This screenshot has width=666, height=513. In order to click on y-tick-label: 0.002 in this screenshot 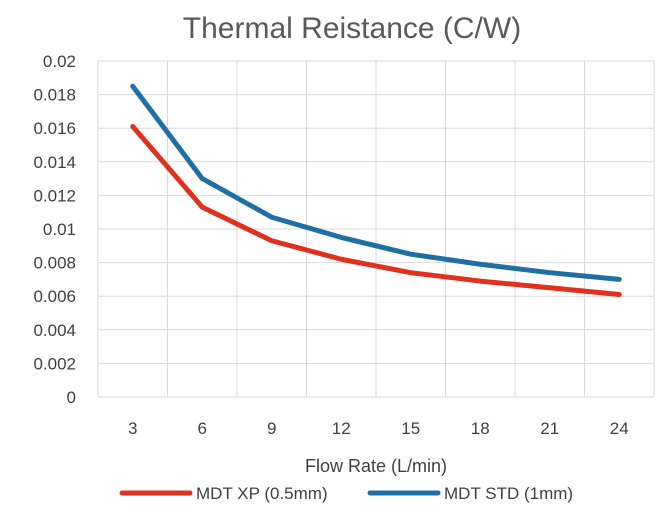, I will do `click(54, 363)`.